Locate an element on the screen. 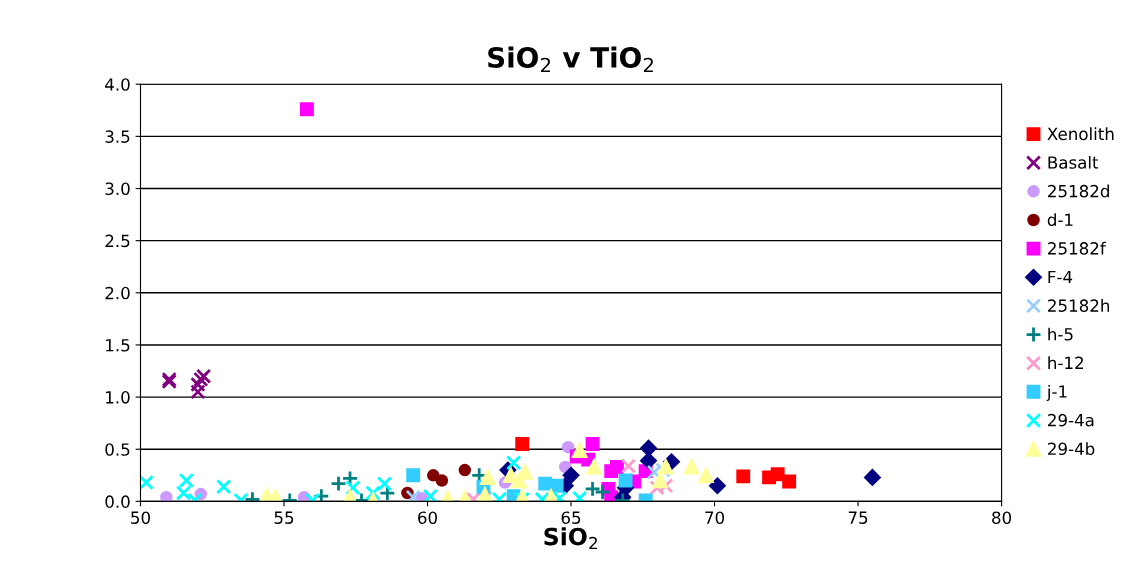  x-tick-label: 50 is located at coordinates (140, 517).